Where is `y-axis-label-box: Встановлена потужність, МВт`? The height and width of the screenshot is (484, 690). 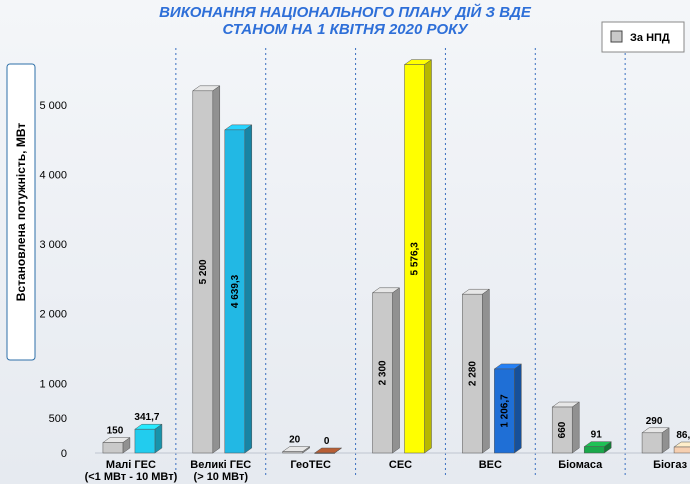
y-axis-label-box: Встановлена потужність, МВт is located at coordinates (21, 212).